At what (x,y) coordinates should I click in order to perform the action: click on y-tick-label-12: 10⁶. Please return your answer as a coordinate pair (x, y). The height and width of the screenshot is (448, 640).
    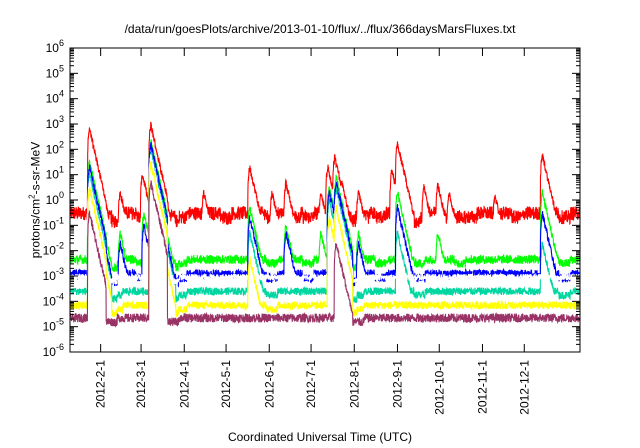
    Looking at the image, I should click on (55, 46).